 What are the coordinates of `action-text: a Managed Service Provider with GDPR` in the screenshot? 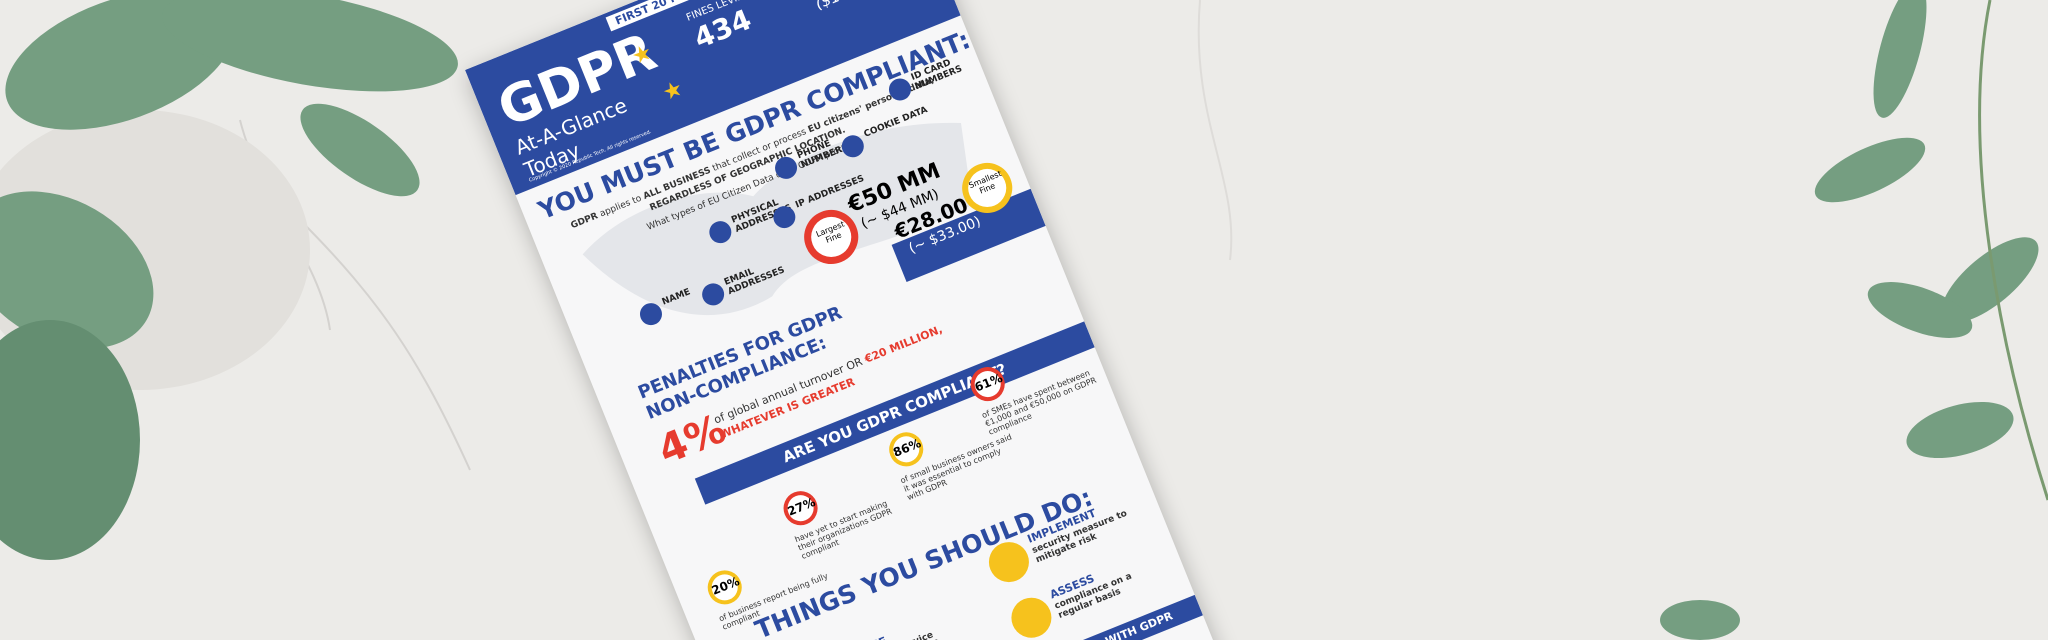 It's located at (901, 630).